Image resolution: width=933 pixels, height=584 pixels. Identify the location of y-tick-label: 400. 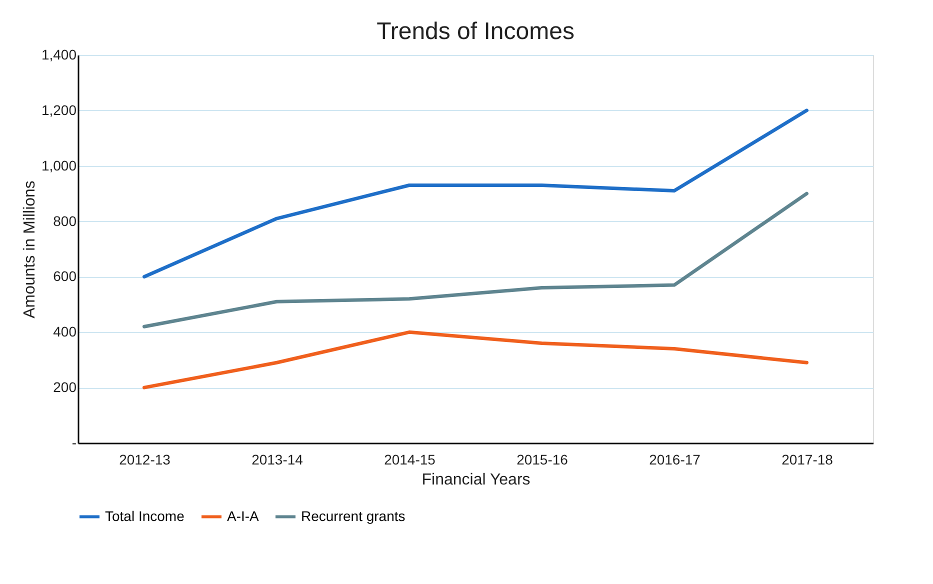
(65, 332).